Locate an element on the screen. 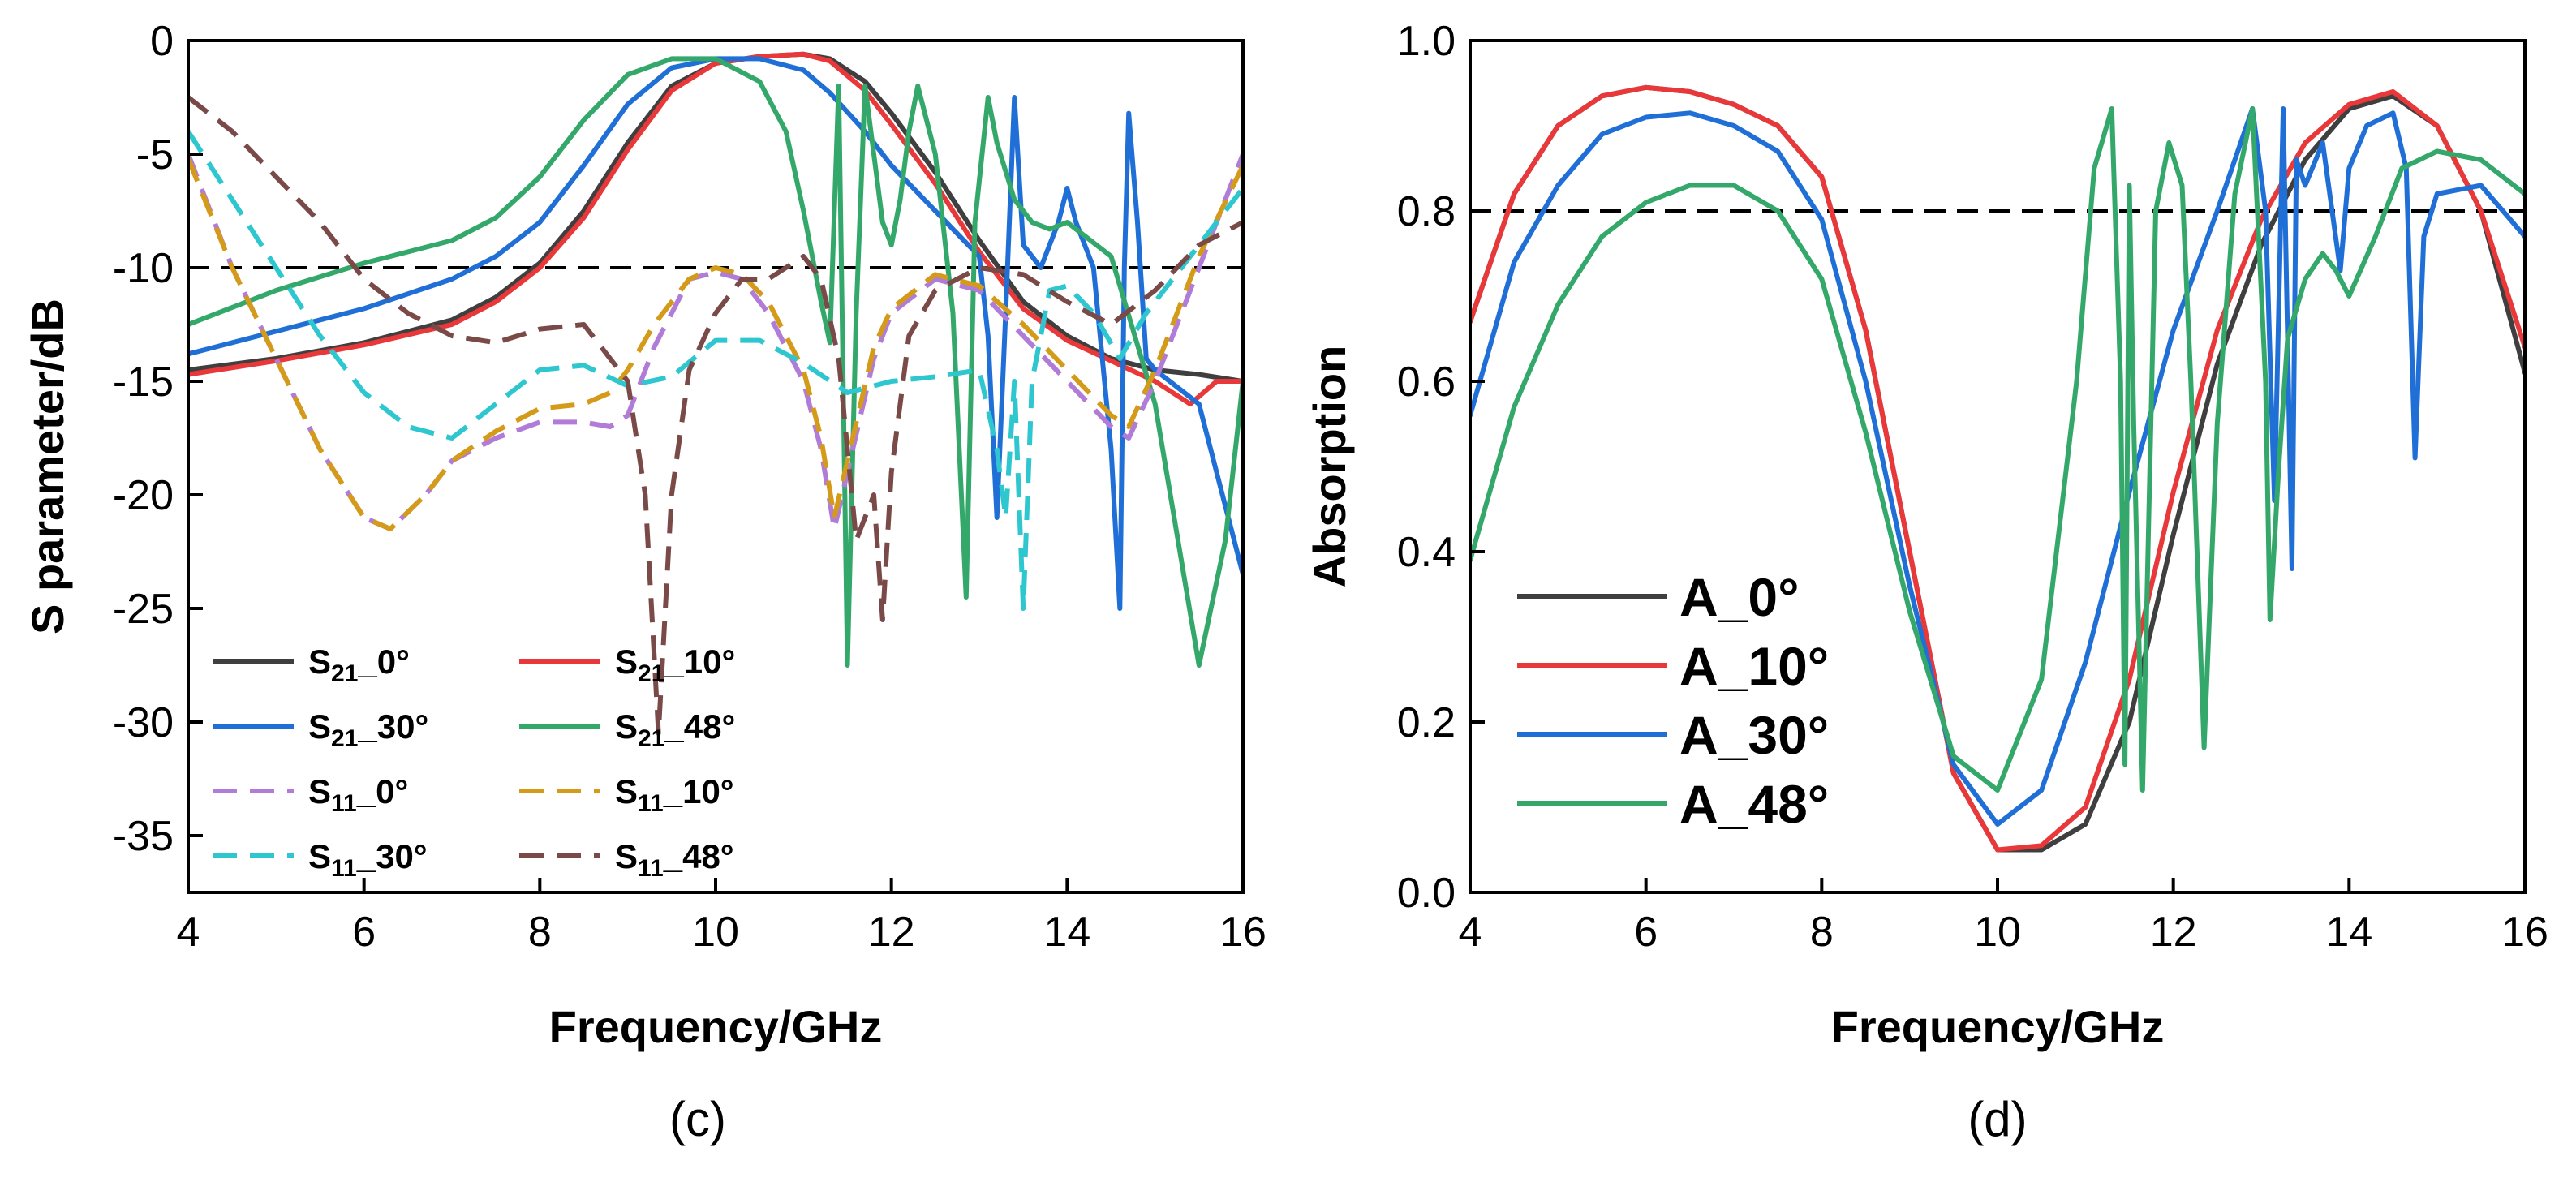 This screenshot has height=1182, width=2576. legend-label: A_30° is located at coordinates (1754, 735).